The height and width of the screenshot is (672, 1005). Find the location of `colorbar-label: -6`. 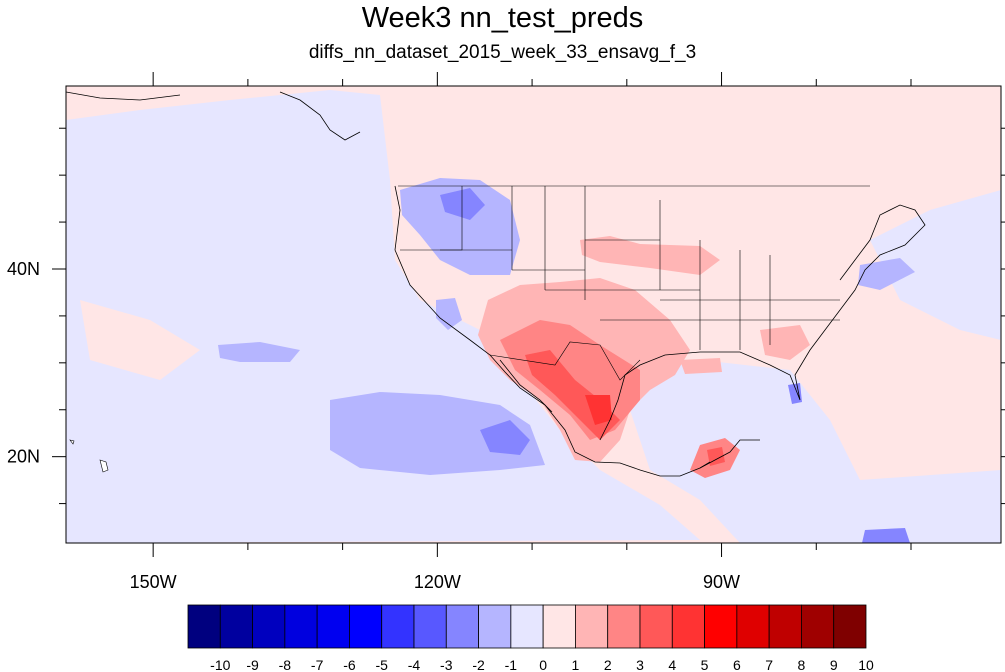

colorbar-label: -6 is located at coordinates (349, 664).